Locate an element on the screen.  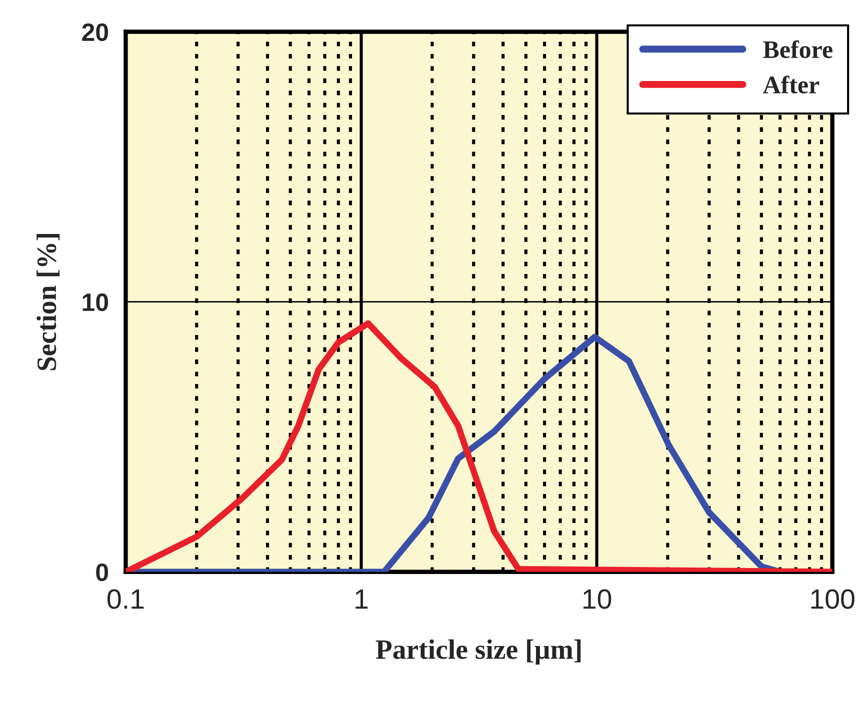
y-axis-title: Section [%] is located at coordinates (48, 302).